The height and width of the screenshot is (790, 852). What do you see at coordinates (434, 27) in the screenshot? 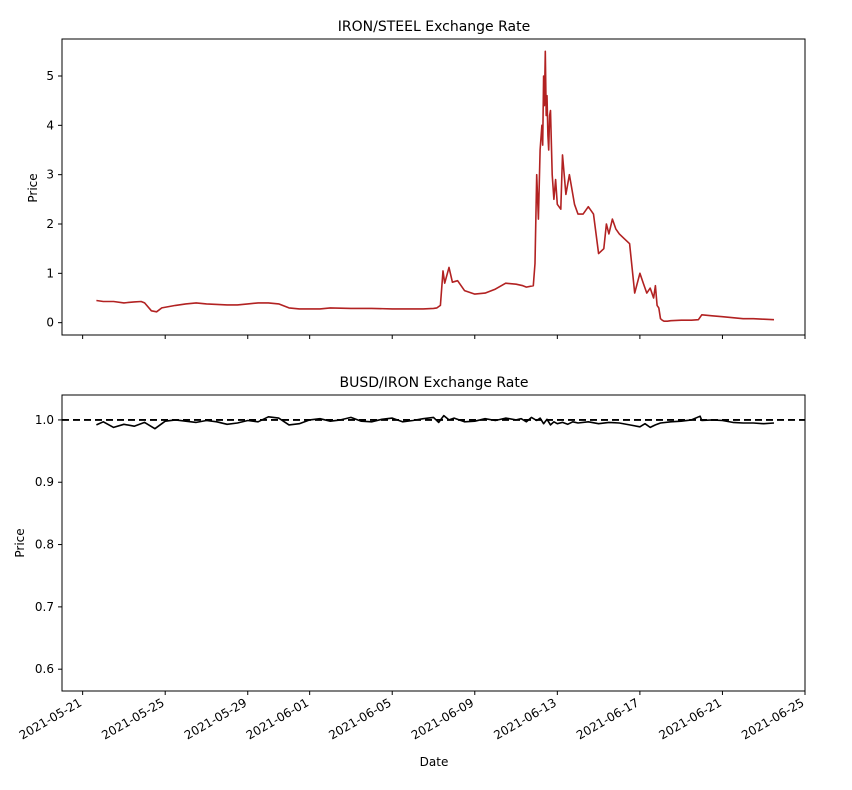
I see `iron-steel-chart-title: IRON/STEEL Exchange Rate` at bounding box center [434, 27].